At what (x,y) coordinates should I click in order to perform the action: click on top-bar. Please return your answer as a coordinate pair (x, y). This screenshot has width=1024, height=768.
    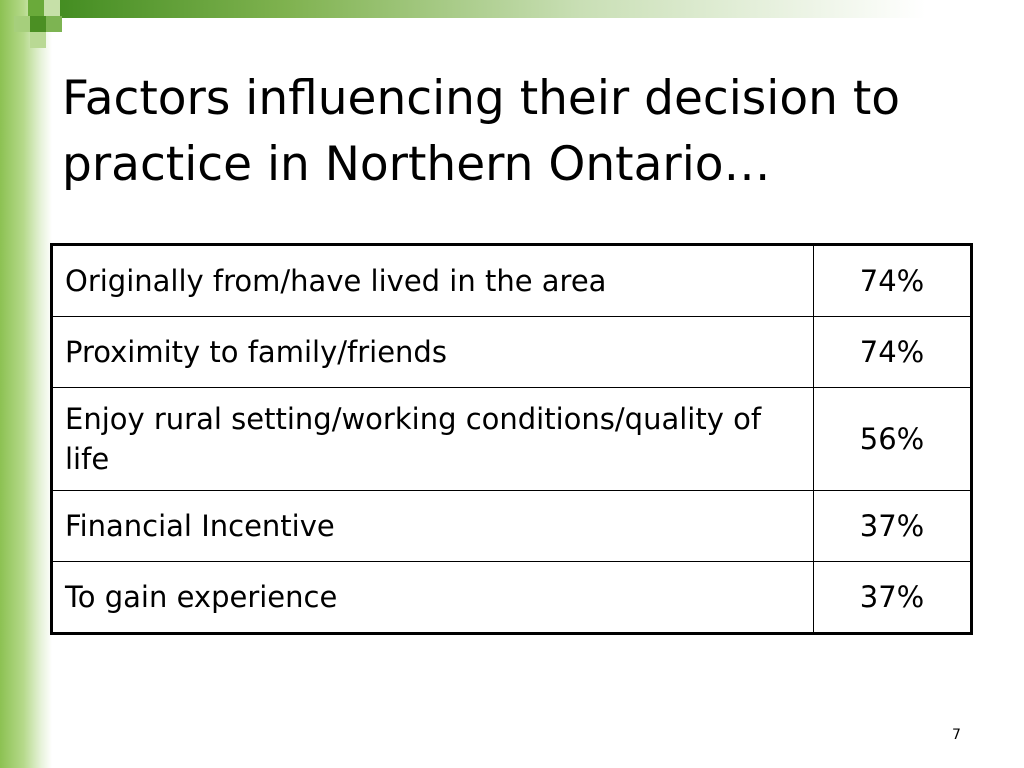
    Looking at the image, I should click on (532, 9).